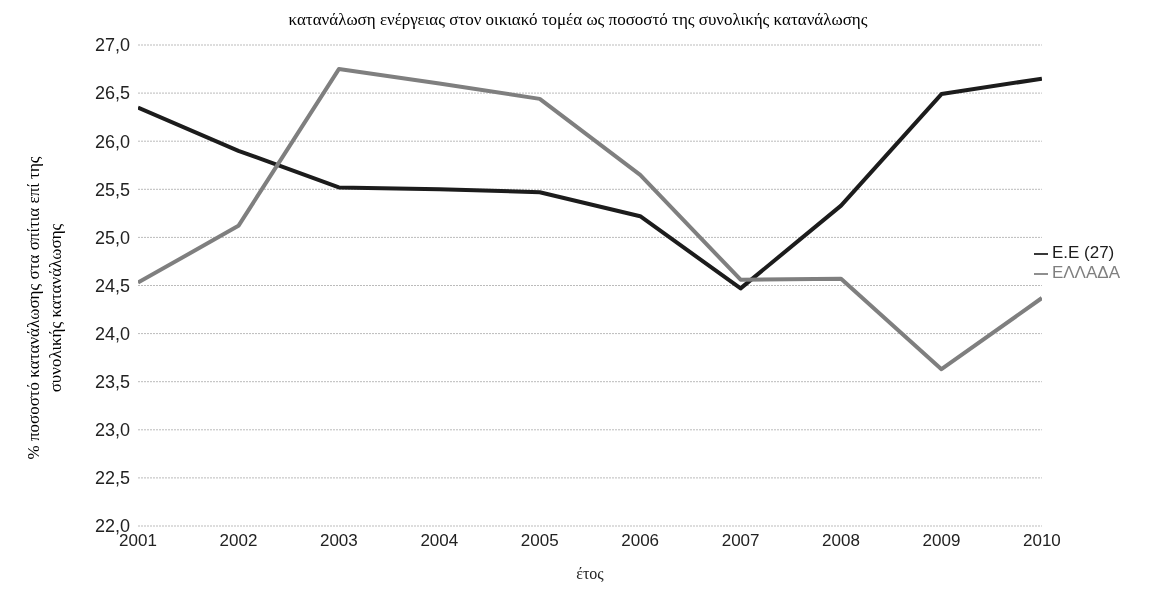  Describe the element at coordinates (338, 541) in the screenshot. I see `x-tick-label: 2003` at that location.